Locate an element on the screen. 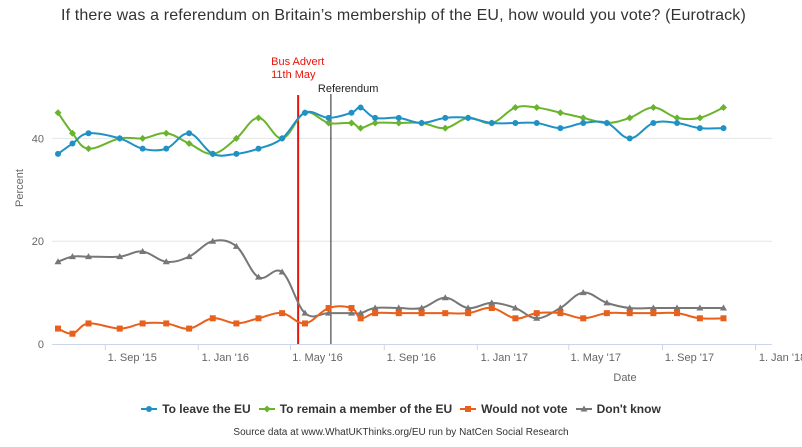 Image resolution: width=802 pixels, height=447 pixels. x-tick-label: 1. Jan '18 is located at coordinates (780, 358).